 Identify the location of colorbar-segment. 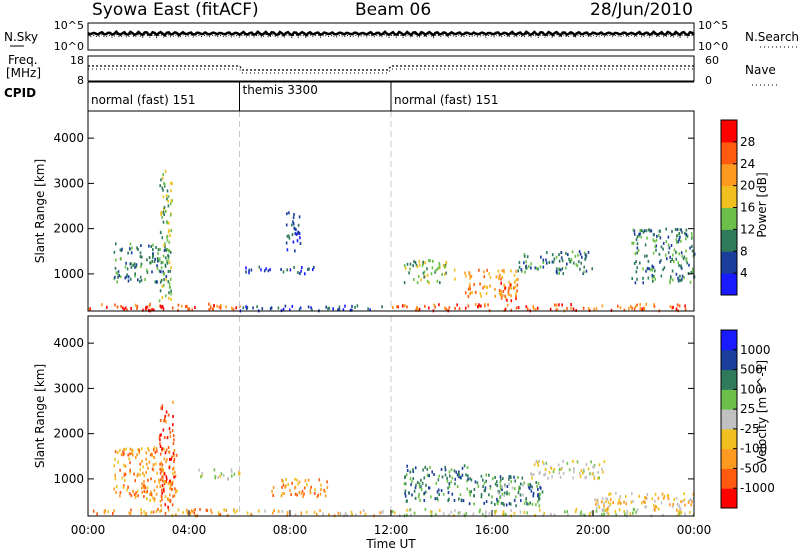
(729, 399).